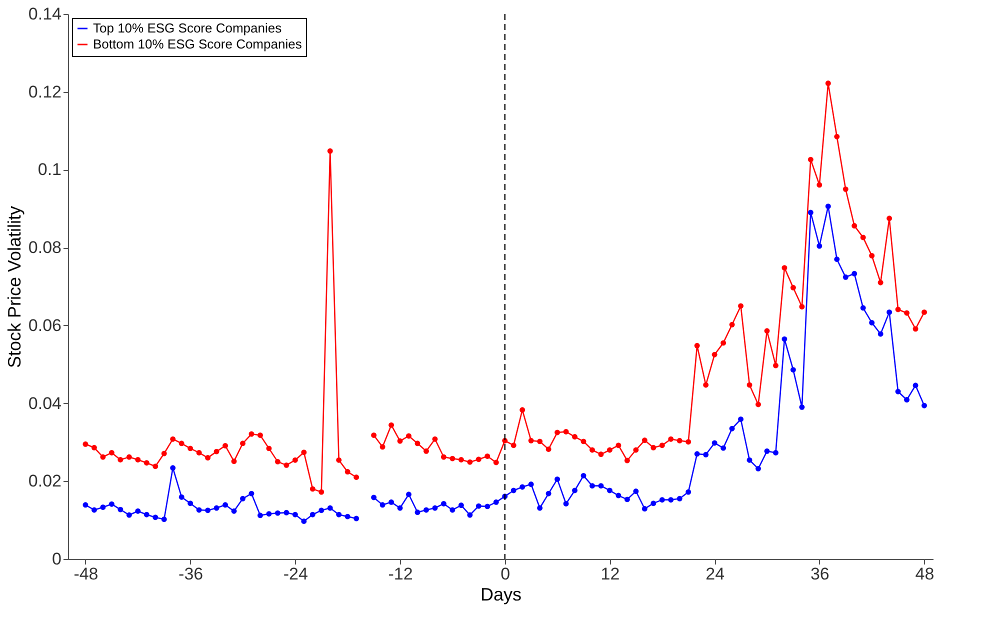 This screenshot has height=628, width=992. Describe the element at coordinates (57, 559) in the screenshot. I see `y-tick-label: 0` at that location.